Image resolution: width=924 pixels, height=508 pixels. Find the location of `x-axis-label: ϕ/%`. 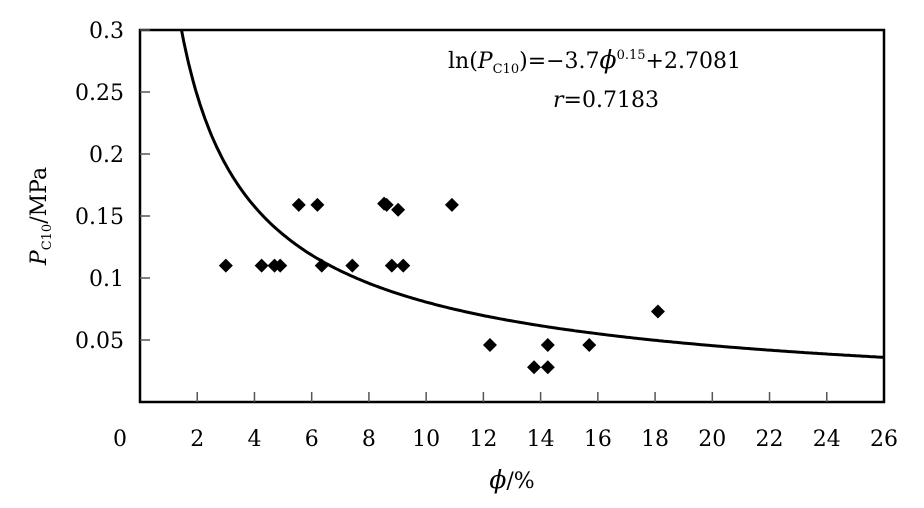

x-axis-label: ϕ/% is located at coordinates (511, 479).